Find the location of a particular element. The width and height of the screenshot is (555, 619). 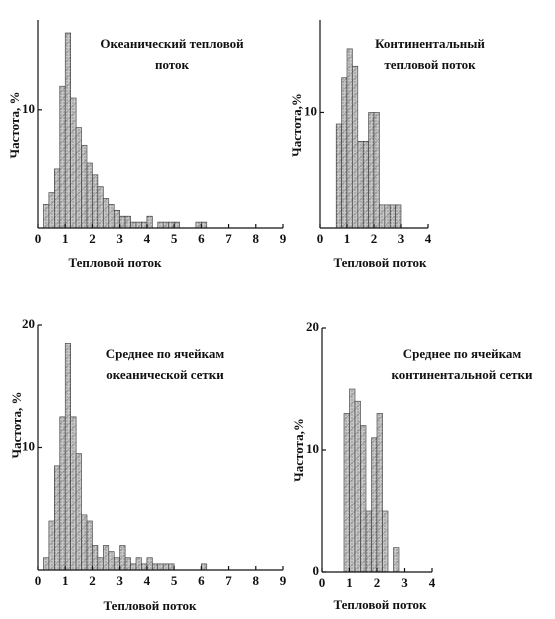

chart-title: Океанический тепловой is located at coordinates (172, 43).